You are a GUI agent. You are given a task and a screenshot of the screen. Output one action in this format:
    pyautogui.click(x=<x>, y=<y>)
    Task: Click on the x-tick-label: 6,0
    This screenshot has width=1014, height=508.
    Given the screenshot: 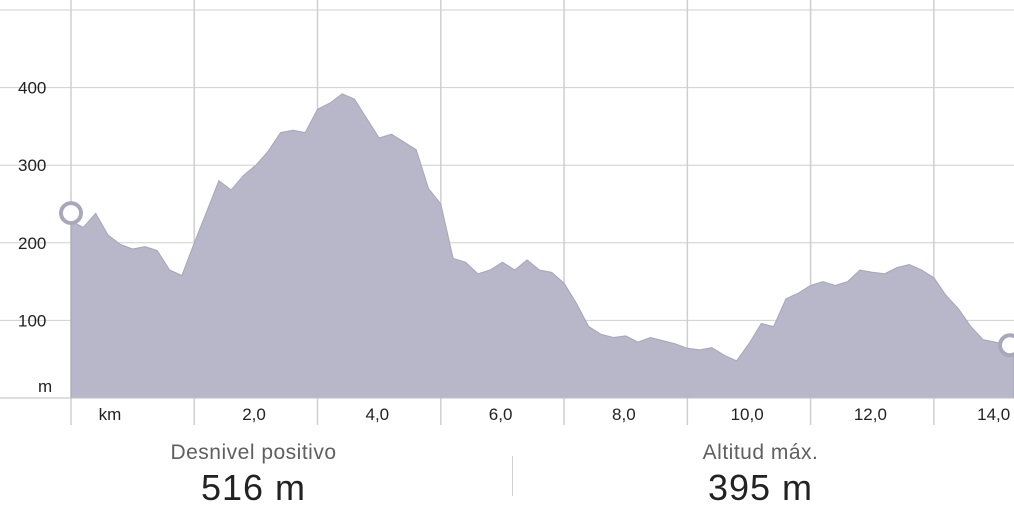 What is the action you would take?
    pyautogui.click(x=501, y=414)
    